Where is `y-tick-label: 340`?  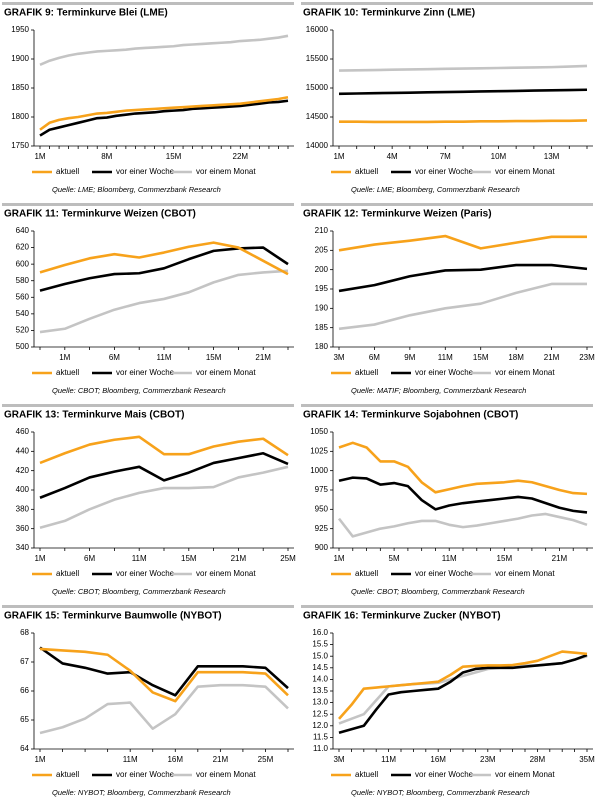 y-tick-label: 340 is located at coordinates (23, 547).